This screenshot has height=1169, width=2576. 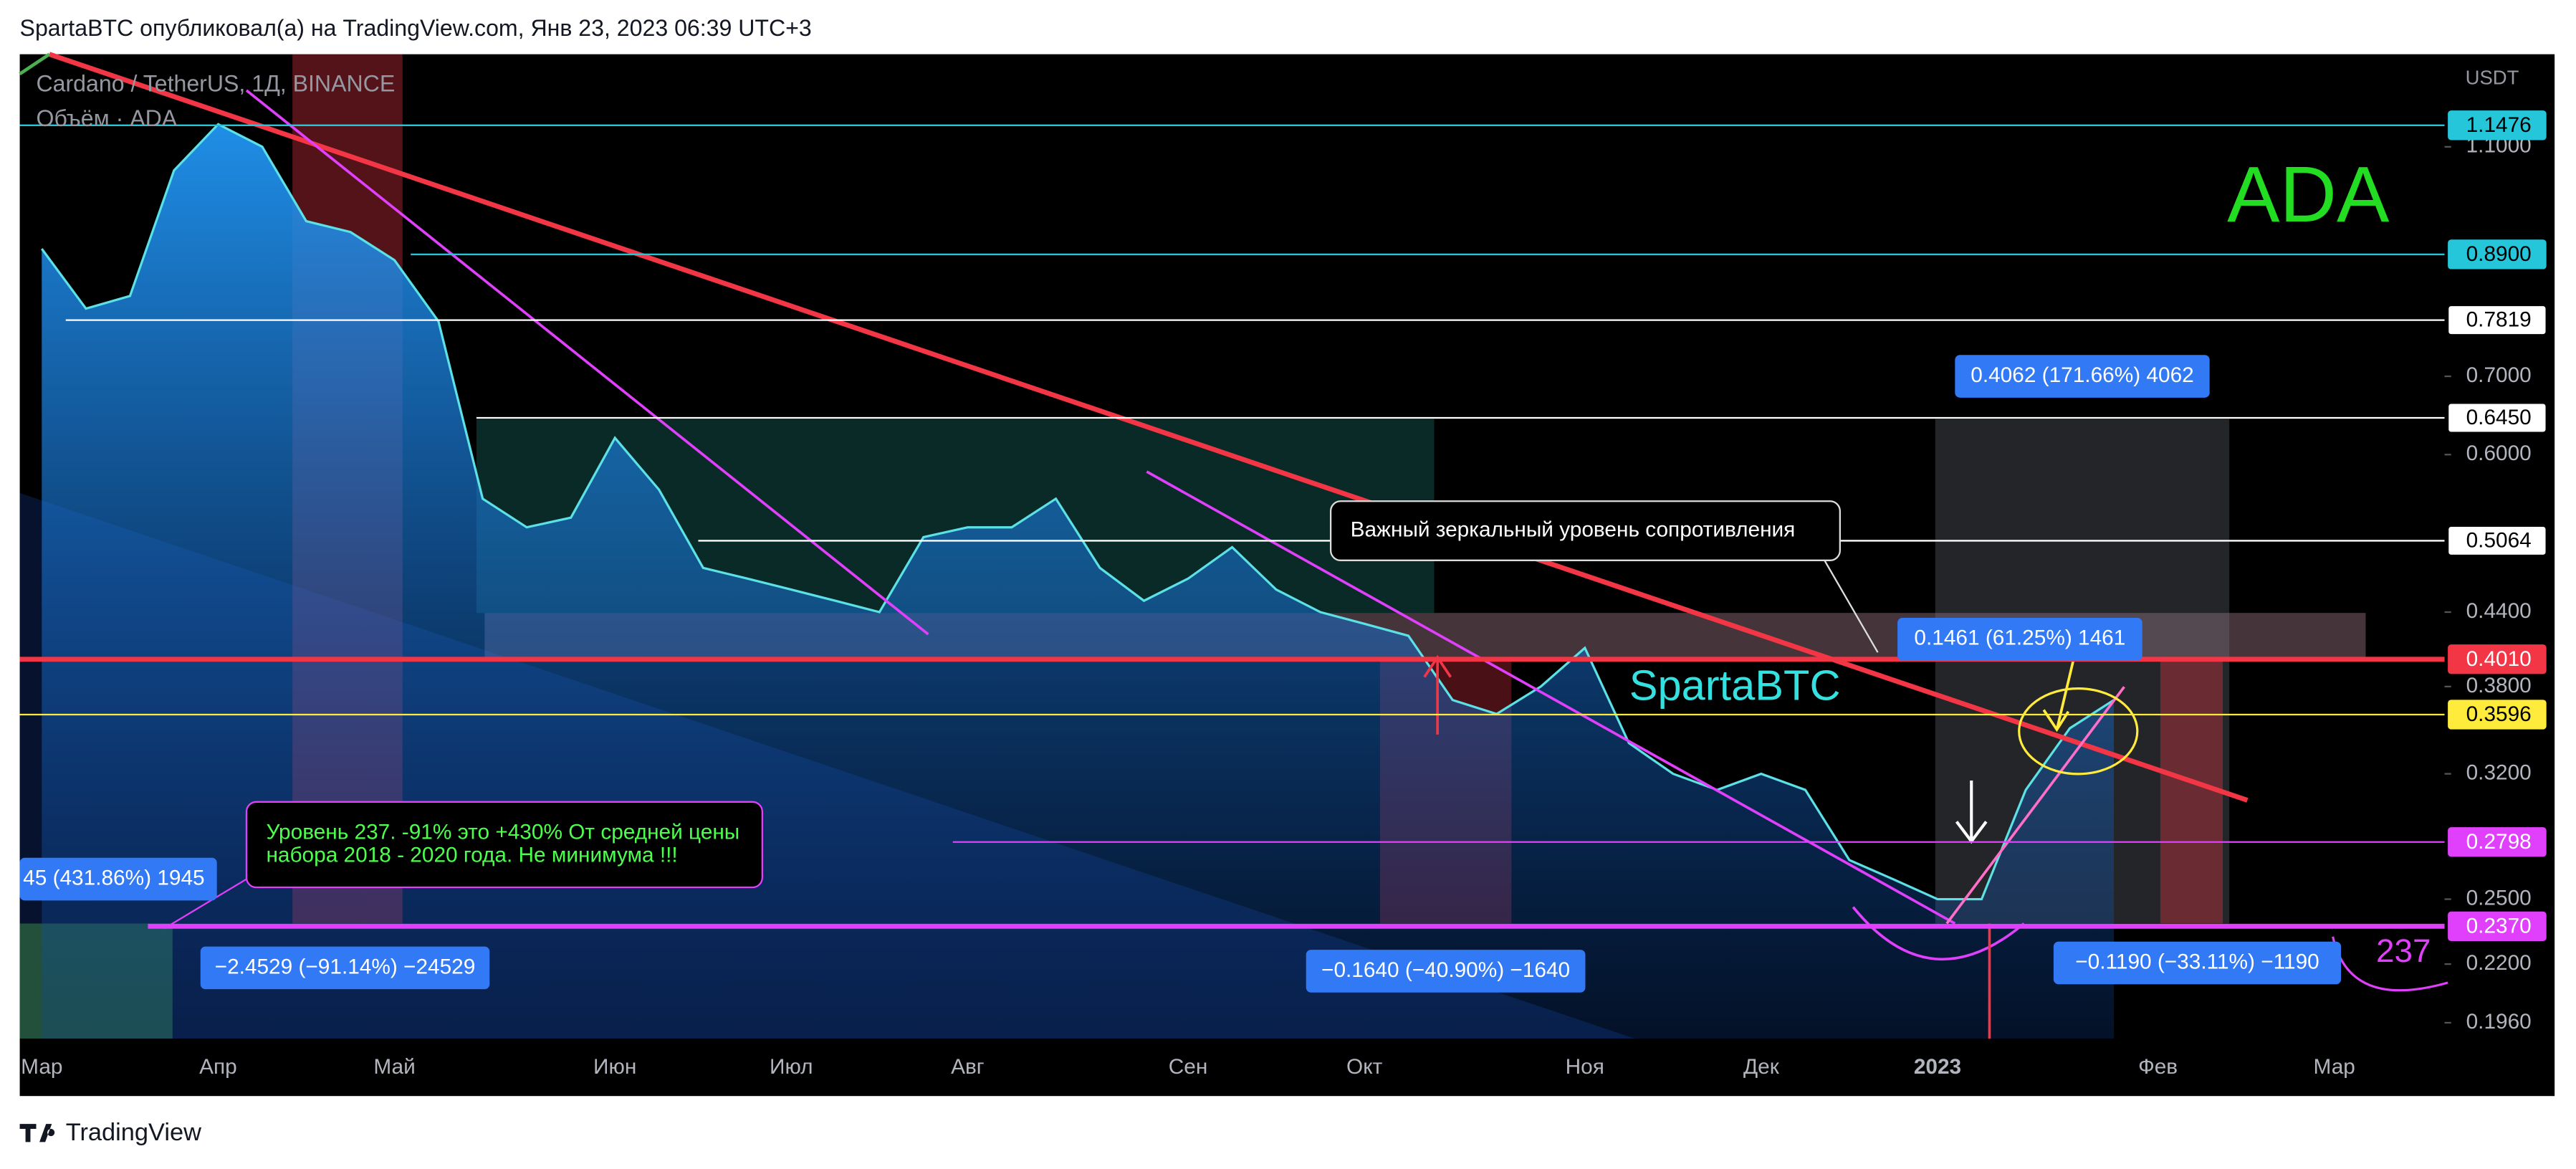 I want to click on x-tick-label: Ноя, so click(x=1585, y=1067).